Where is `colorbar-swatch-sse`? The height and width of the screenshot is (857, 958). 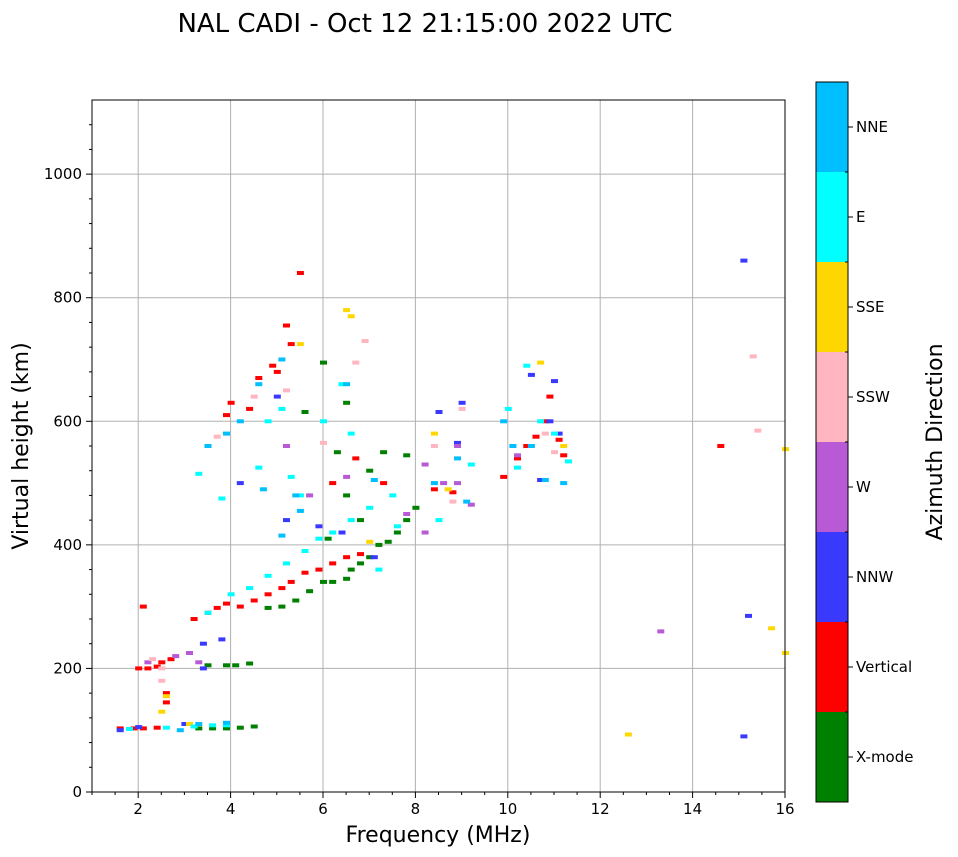 colorbar-swatch-sse is located at coordinates (832, 307).